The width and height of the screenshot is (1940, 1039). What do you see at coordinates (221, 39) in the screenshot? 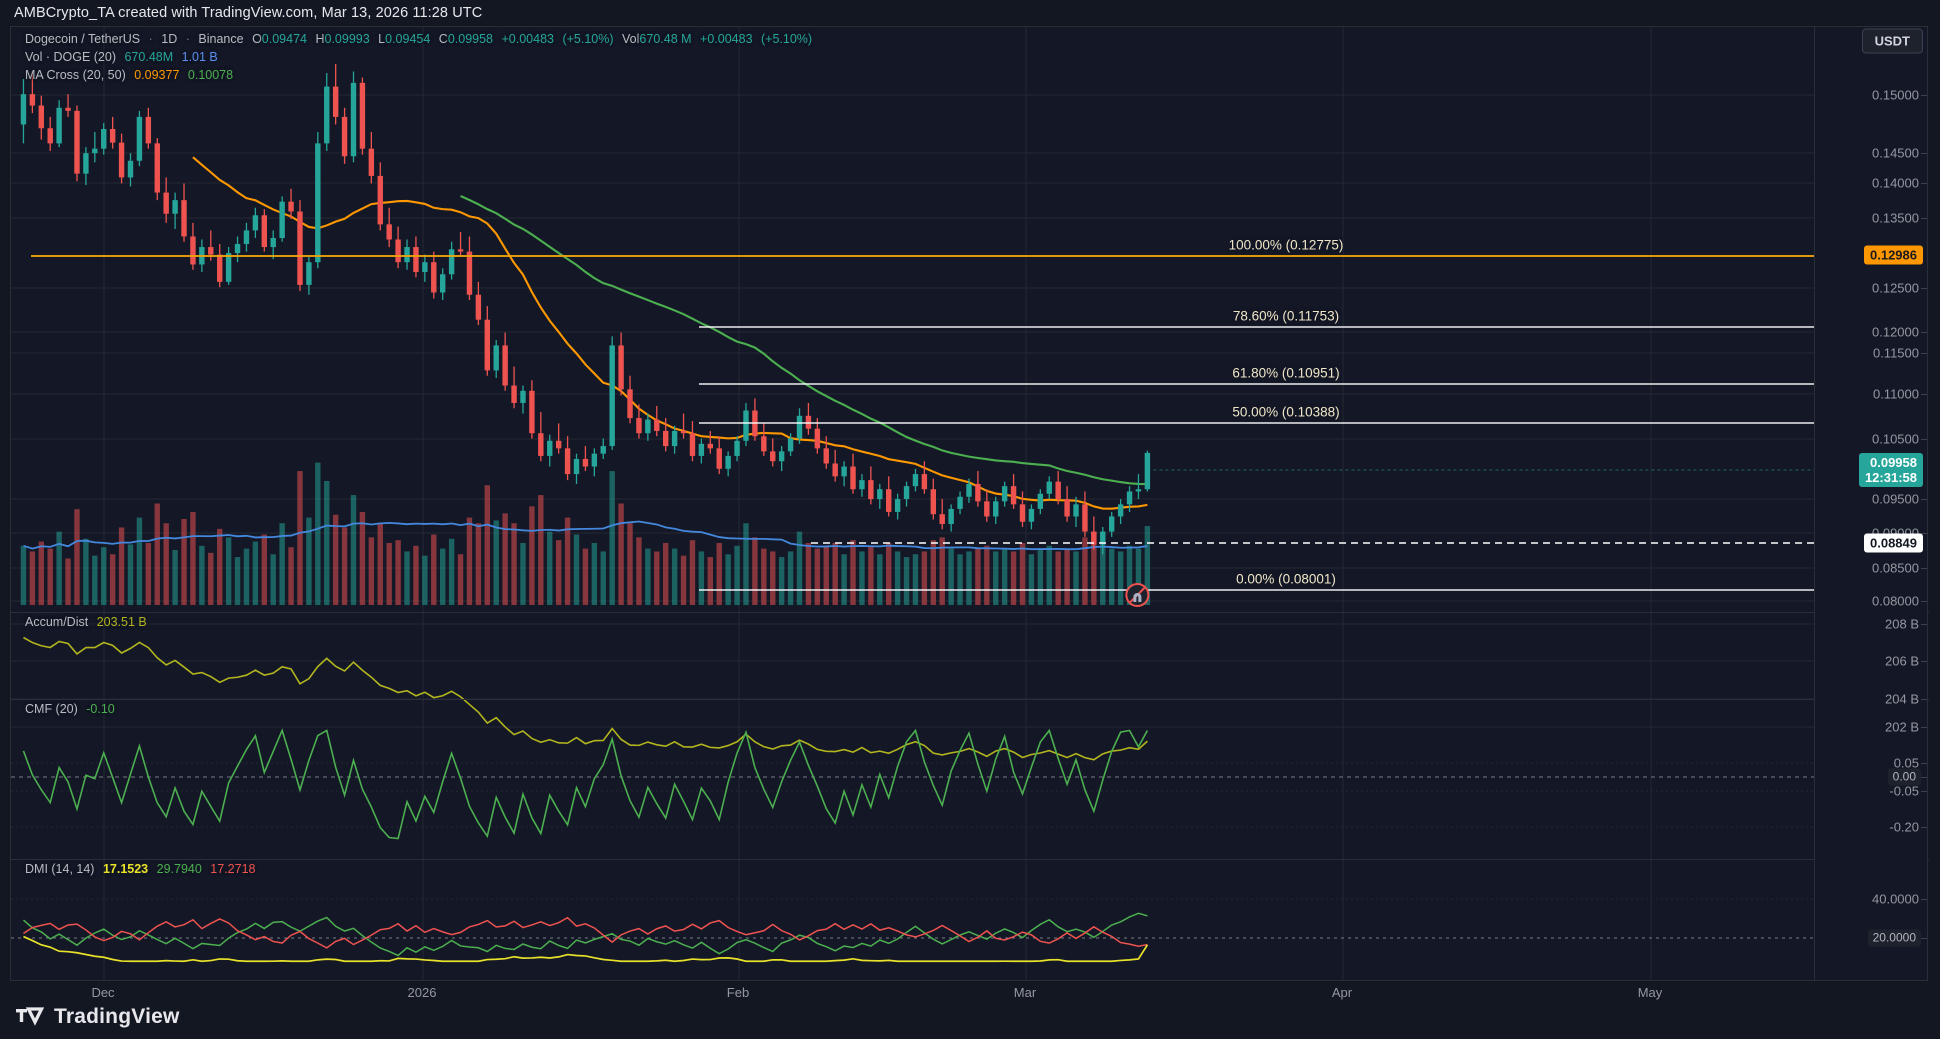
I see `symbol-exchange: Binance` at bounding box center [221, 39].